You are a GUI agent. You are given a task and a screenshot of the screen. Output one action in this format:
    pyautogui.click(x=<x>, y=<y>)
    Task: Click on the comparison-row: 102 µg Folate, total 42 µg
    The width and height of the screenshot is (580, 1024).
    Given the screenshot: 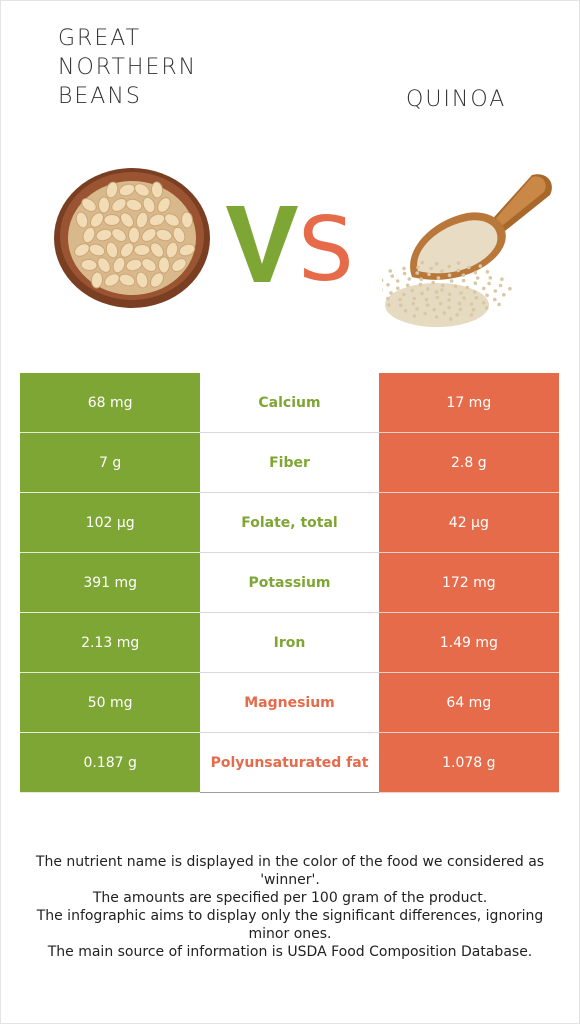 What is the action you would take?
    pyautogui.click(x=289, y=522)
    